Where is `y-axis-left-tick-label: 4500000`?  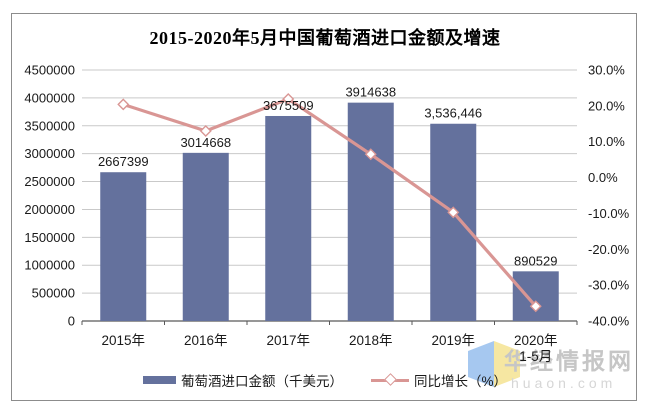 y-axis-left-tick-label: 4500000 is located at coordinates (49, 70).